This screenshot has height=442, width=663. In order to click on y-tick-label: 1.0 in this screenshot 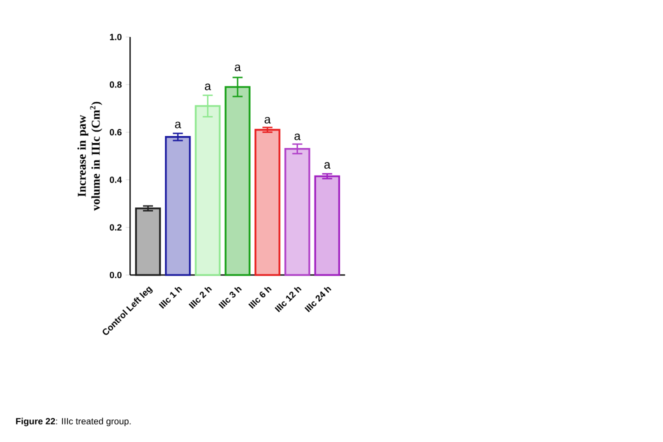, I will do `click(116, 37)`.